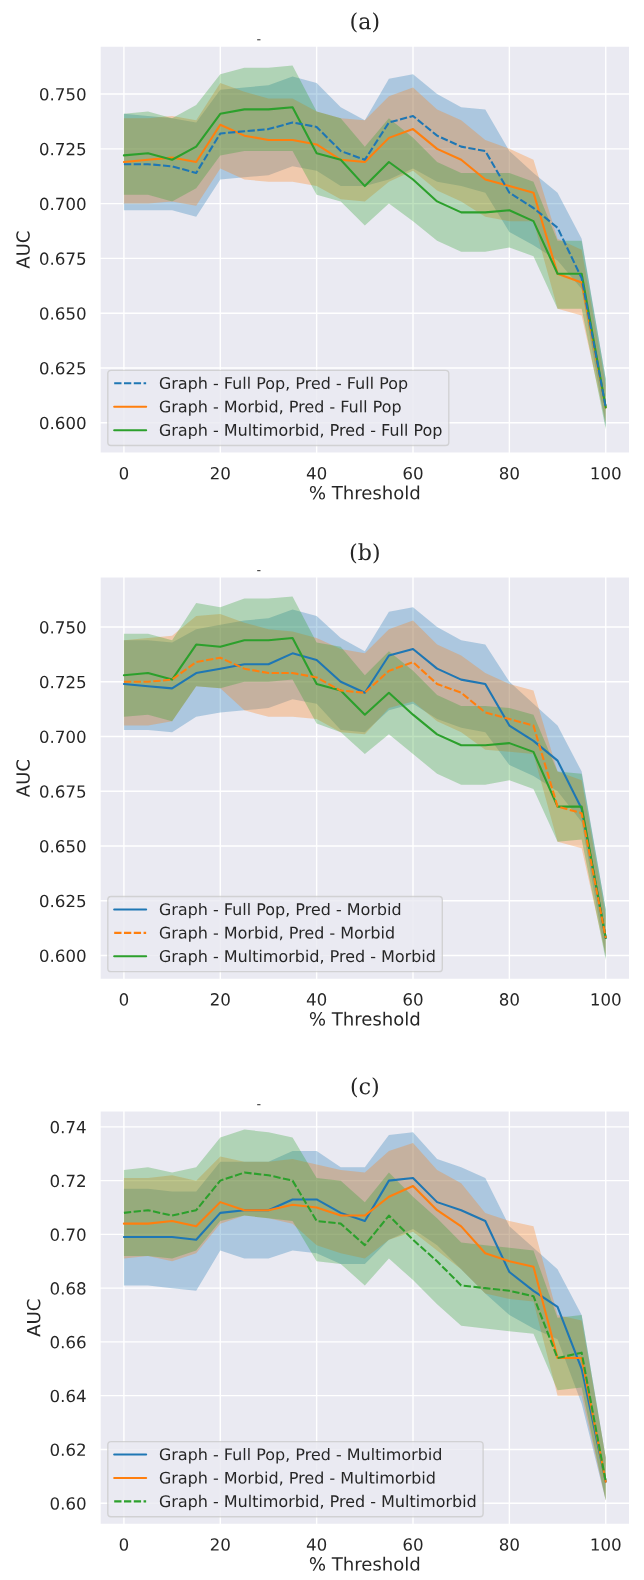 This screenshot has width=644, height=1580. What do you see at coordinates (68, 1127) in the screenshot?
I see `y-tick-label: 0.74` at bounding box center [68, 1127].